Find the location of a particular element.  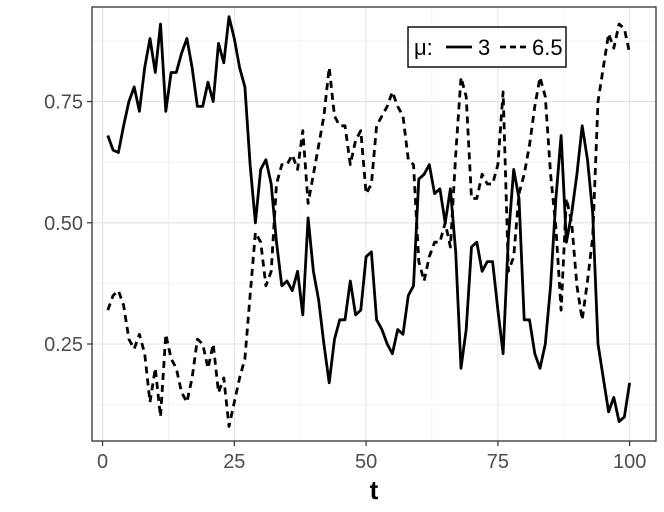

legend-box is located at coordinates (487, 47).